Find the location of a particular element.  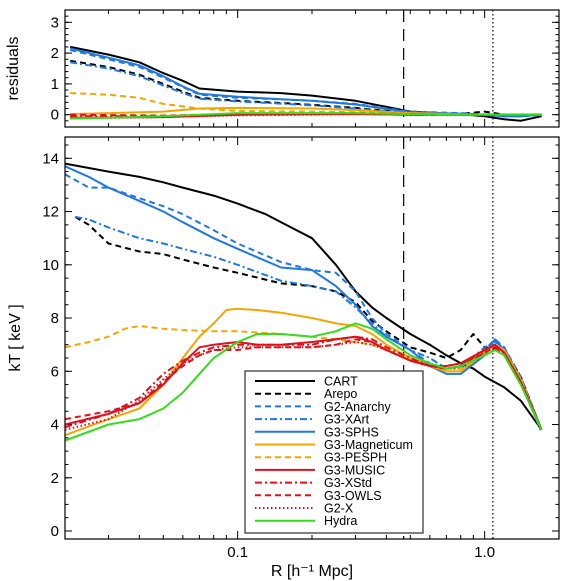

y-tick-label: 6 is located at coordinates (55, 371).